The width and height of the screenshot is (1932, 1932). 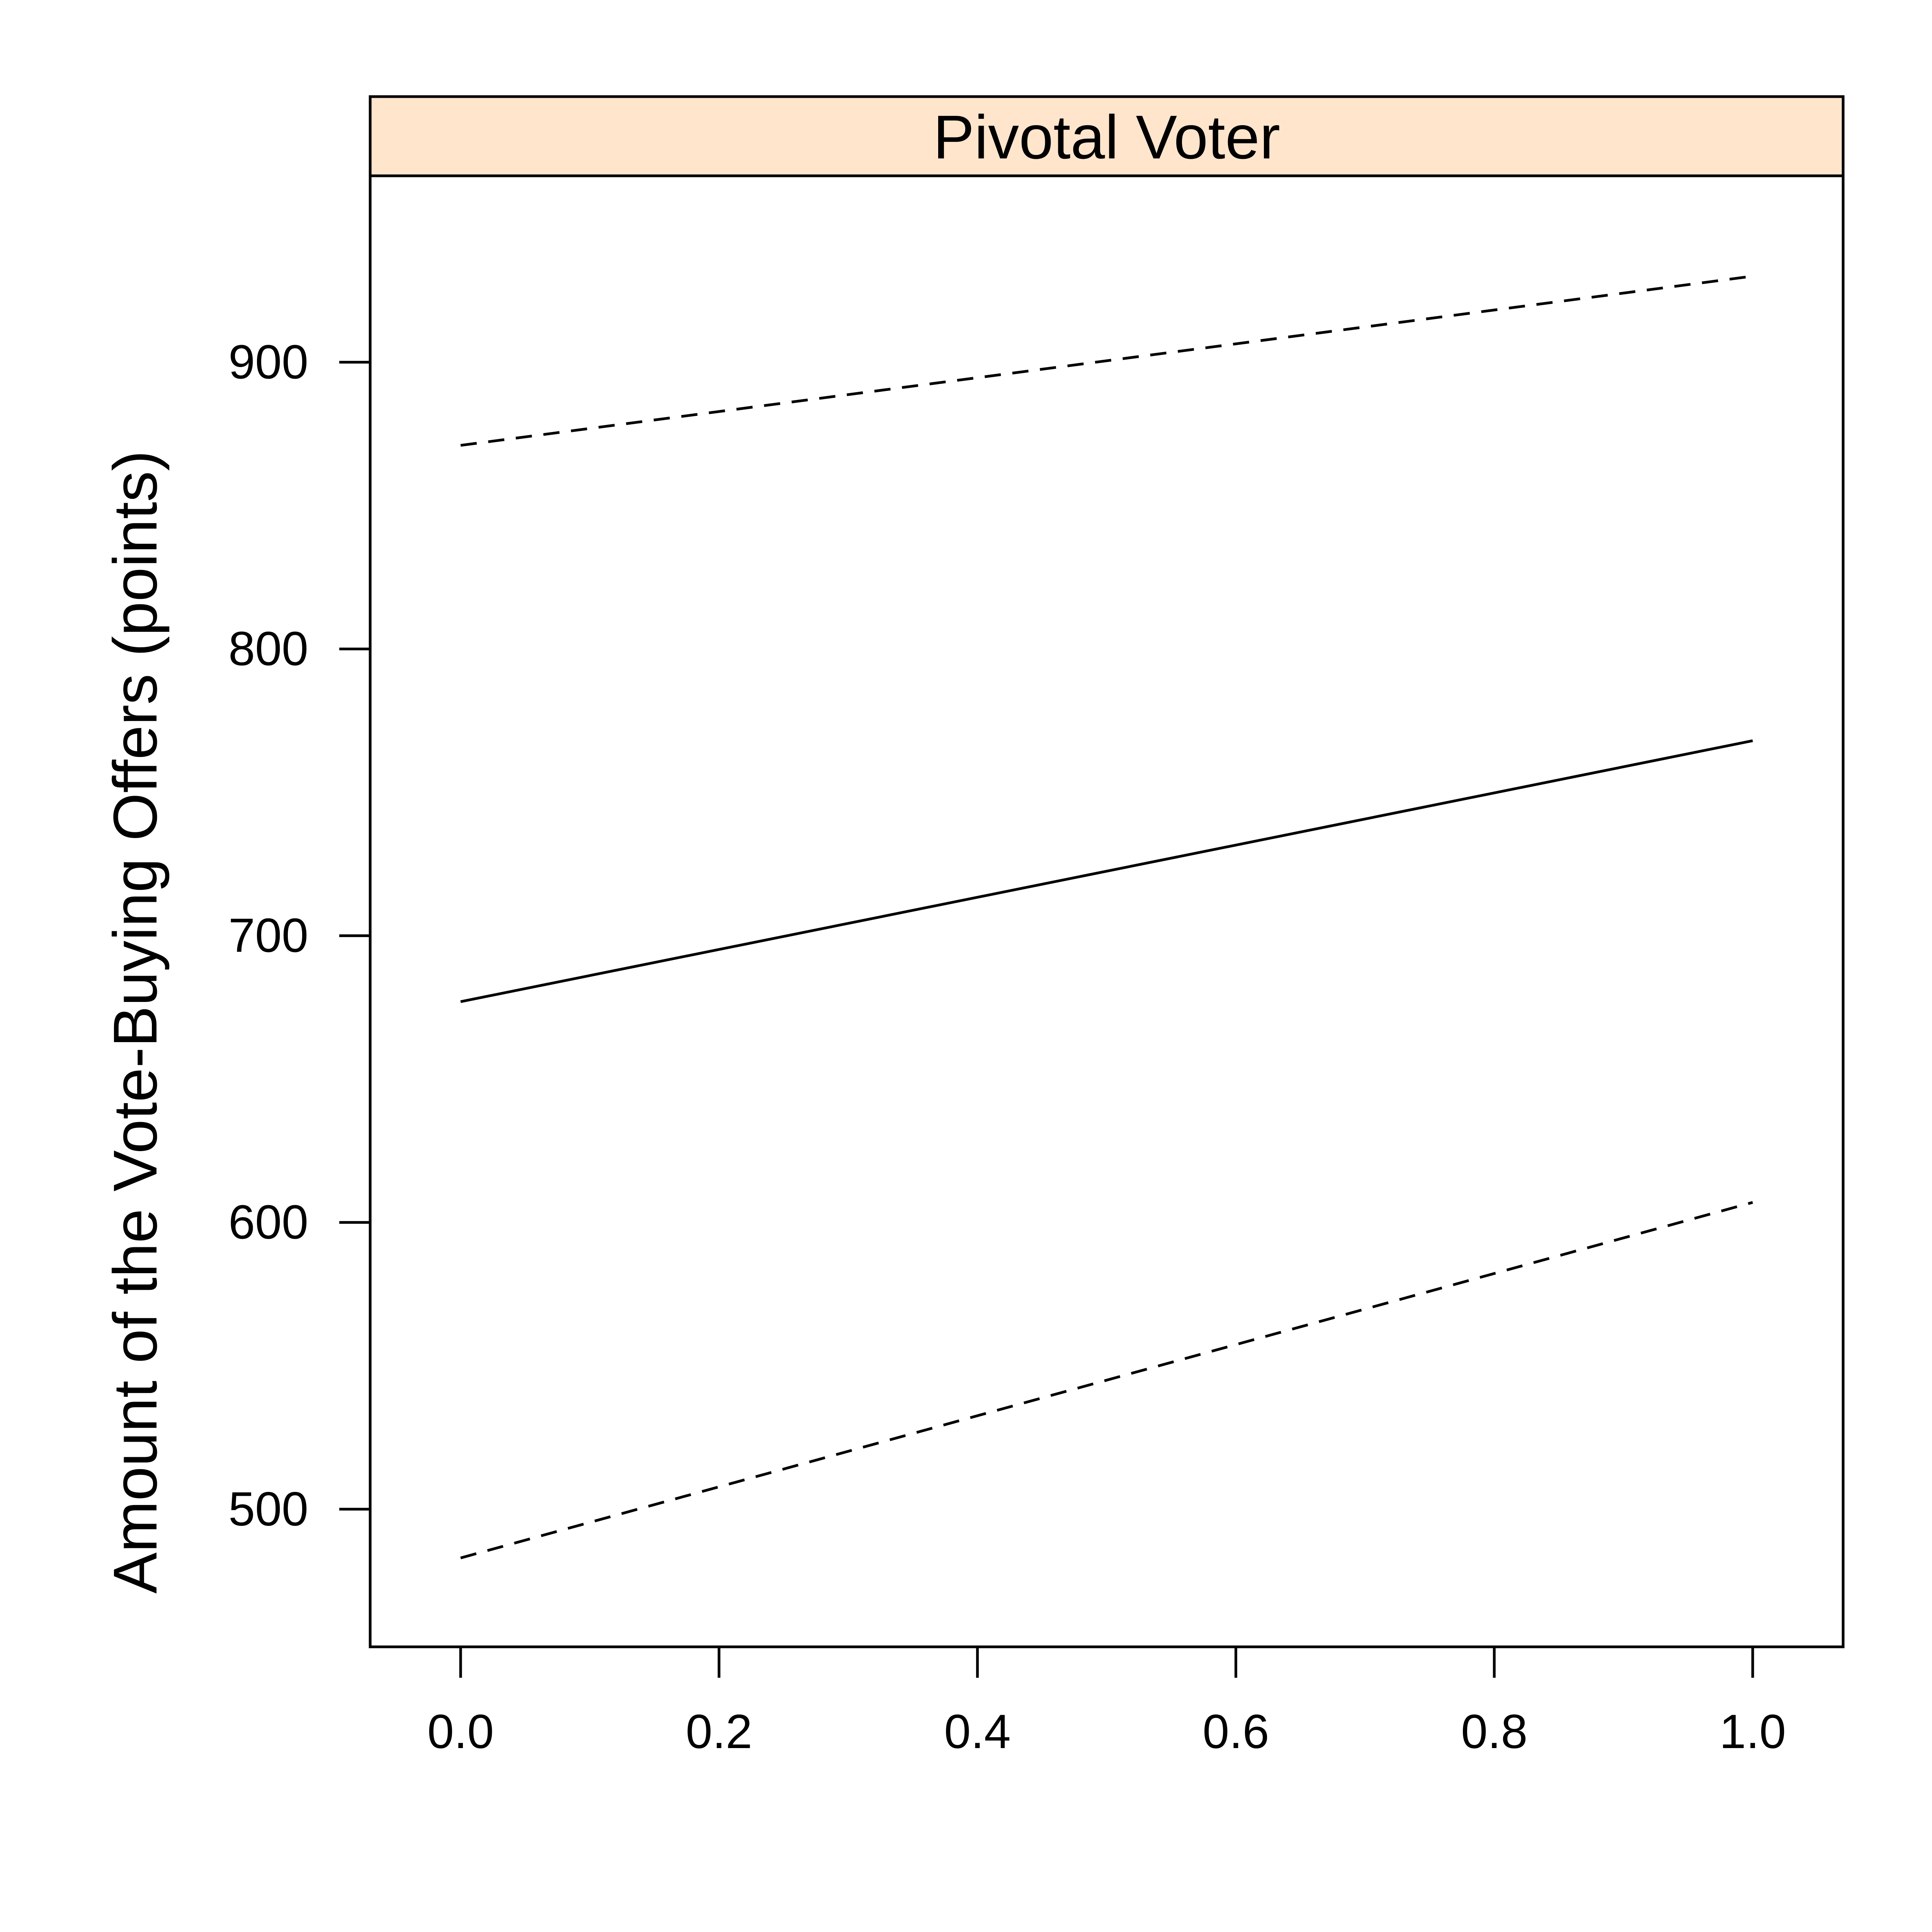 I want to click on y-tick-label: 900, so click(x=268, y=362).